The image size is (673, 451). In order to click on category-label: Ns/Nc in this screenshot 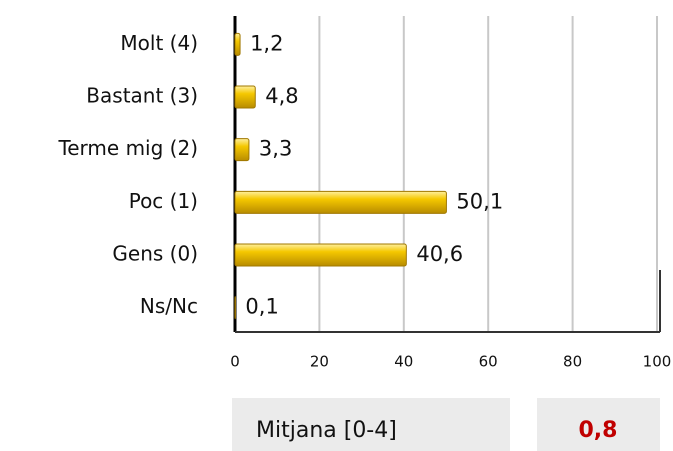, I will do `click(169, 306)`.